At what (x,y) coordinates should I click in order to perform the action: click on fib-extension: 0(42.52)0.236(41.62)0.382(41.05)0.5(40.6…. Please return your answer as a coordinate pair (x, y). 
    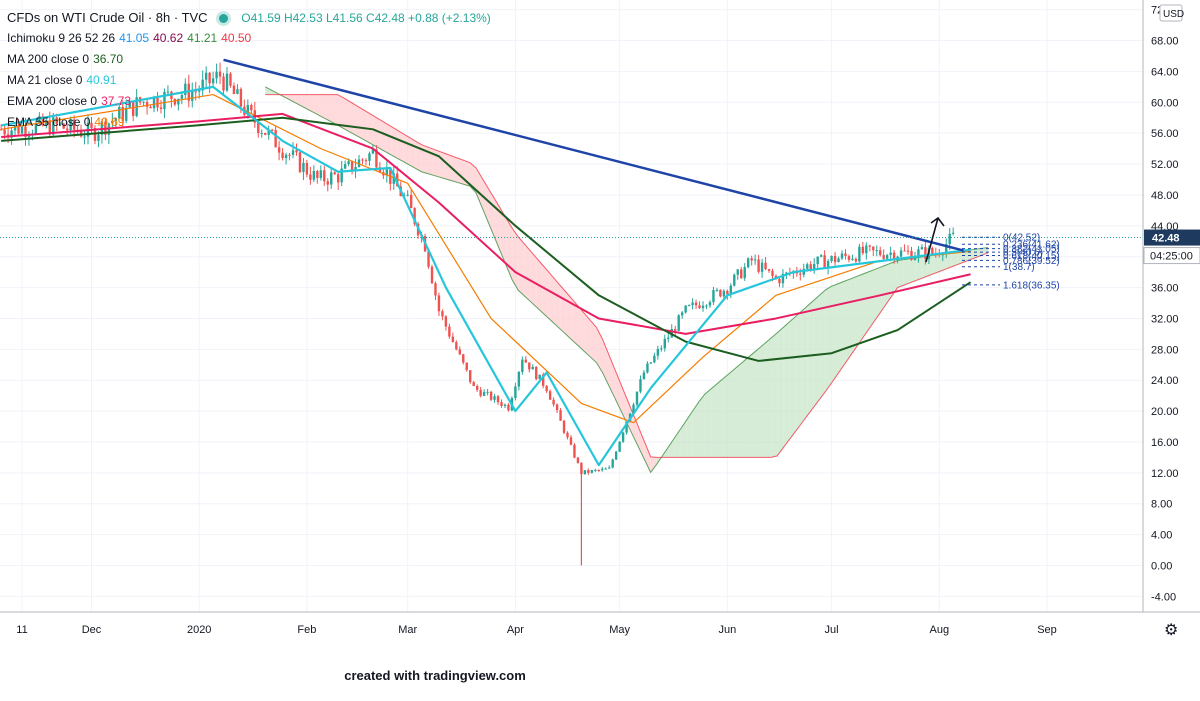
    Looking at the image, I should click on (571, 262).